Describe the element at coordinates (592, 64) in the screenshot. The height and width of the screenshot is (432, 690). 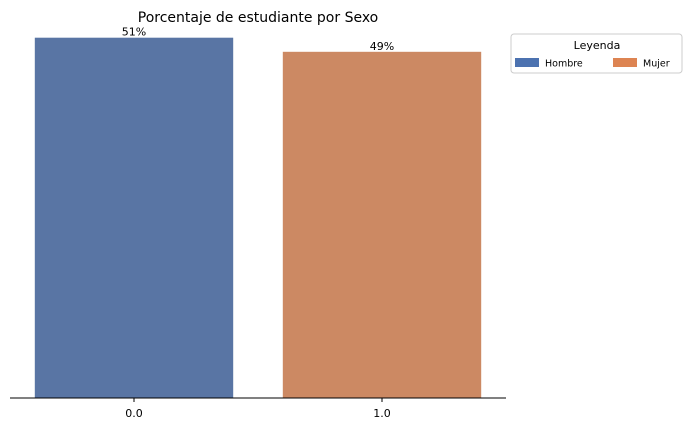
I see `legend-entries: Hombre Mujer` at that location.